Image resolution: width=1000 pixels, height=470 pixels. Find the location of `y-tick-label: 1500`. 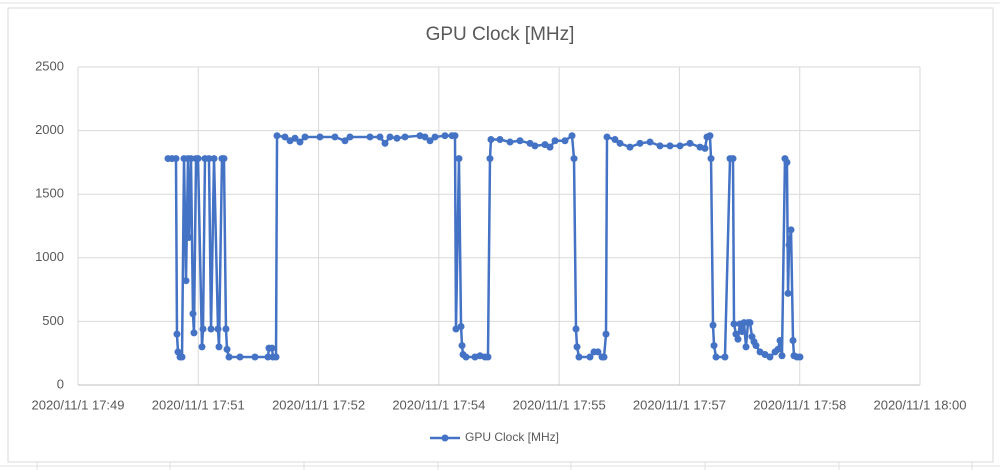

y-tick-label: 1500 is located at coordinates (49, 193).